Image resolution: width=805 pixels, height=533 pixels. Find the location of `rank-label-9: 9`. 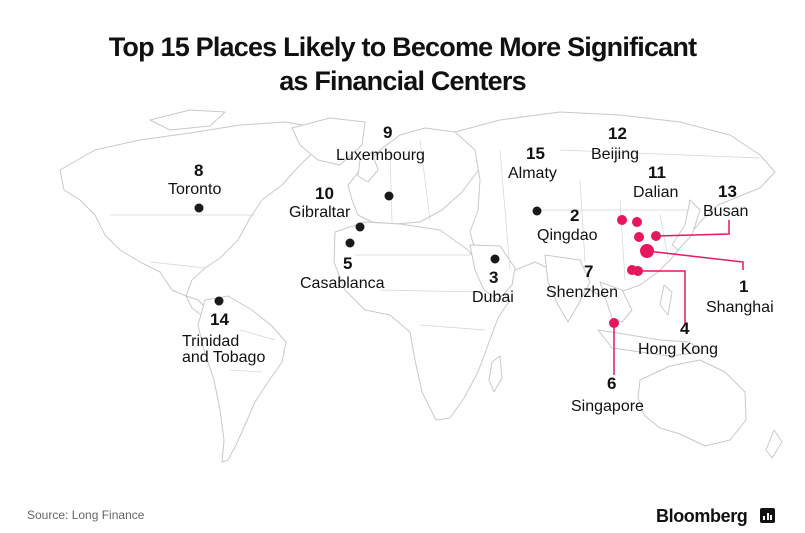

rank-label-9: 9 is located at coordinates (387, 132).